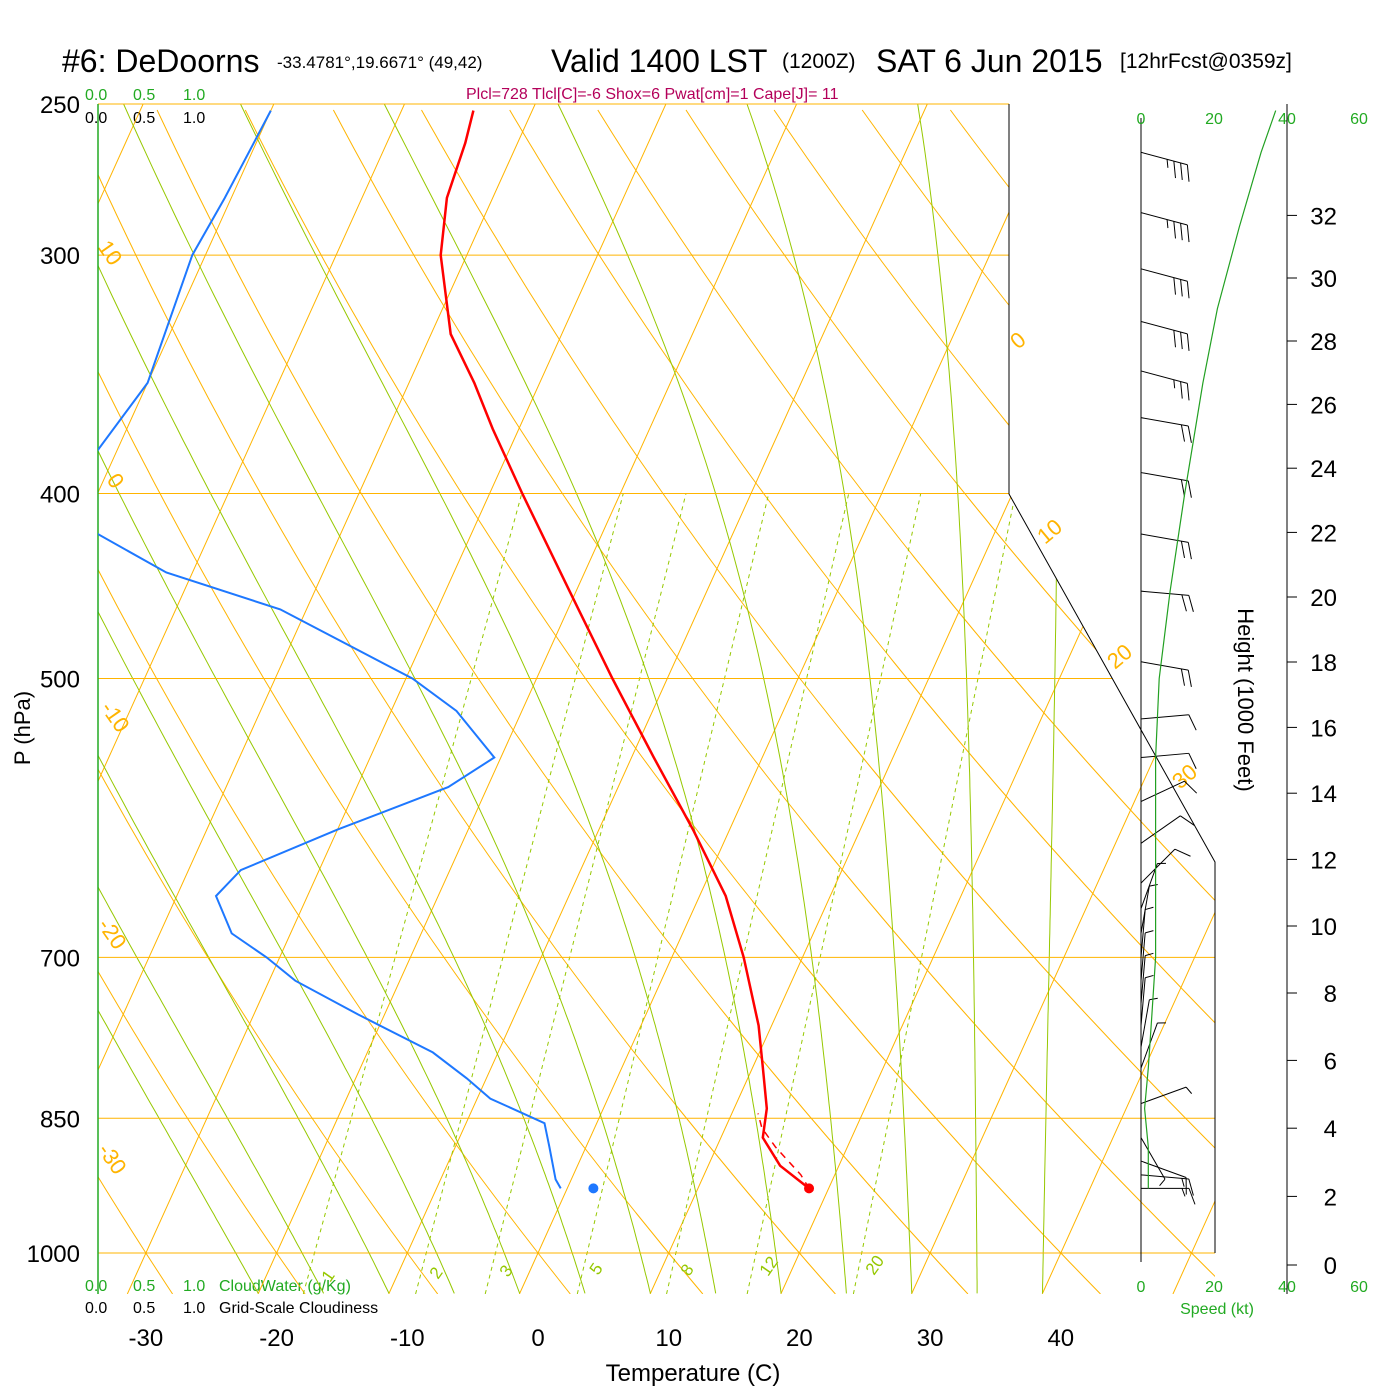  What do you see at coordinates (1330, 1061) in the screenshot?
I see `height-tick-label: 6` at bounding box center [1330, 1061].